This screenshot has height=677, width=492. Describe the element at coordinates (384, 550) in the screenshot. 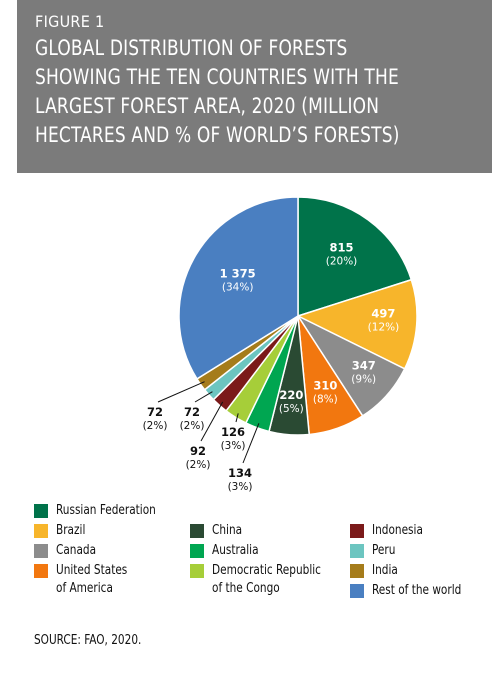

I see `legend-label: Peru` at that location.